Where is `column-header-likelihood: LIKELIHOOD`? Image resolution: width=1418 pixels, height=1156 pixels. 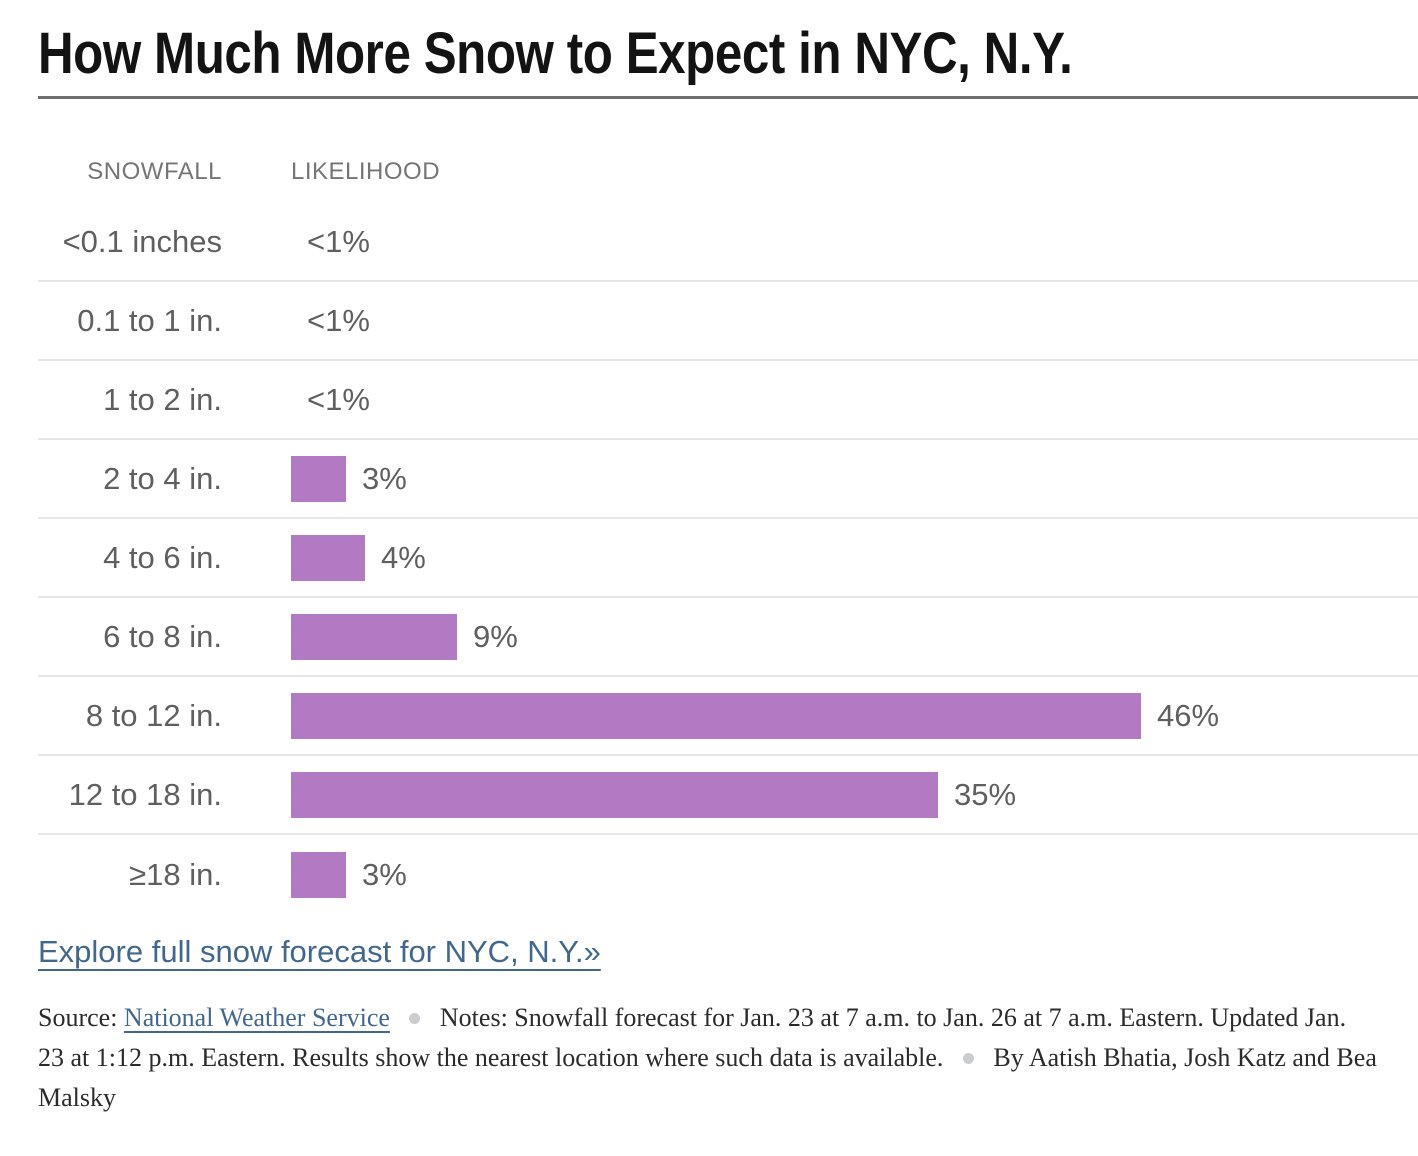
column-header-likelihood: LIKELIHOOD is located at coordinates (366, 171).